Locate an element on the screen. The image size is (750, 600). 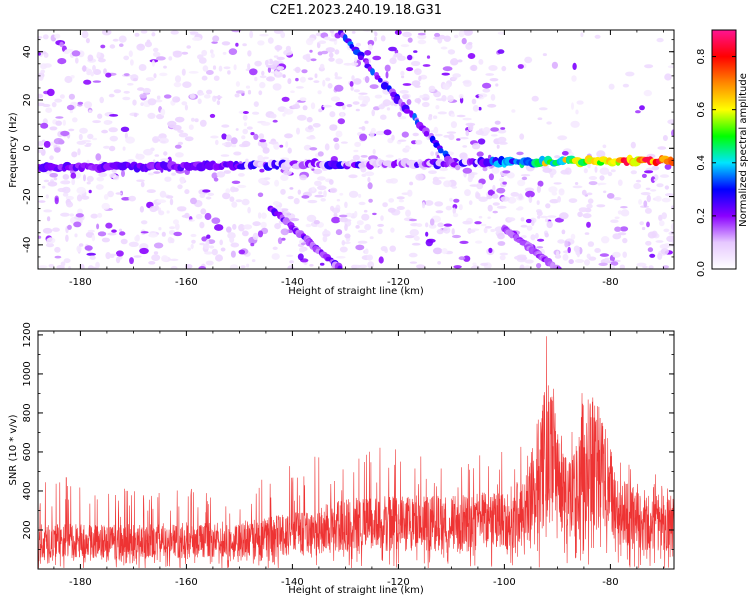
y-tick-label: 1000 is located at coordinates (27, 373).